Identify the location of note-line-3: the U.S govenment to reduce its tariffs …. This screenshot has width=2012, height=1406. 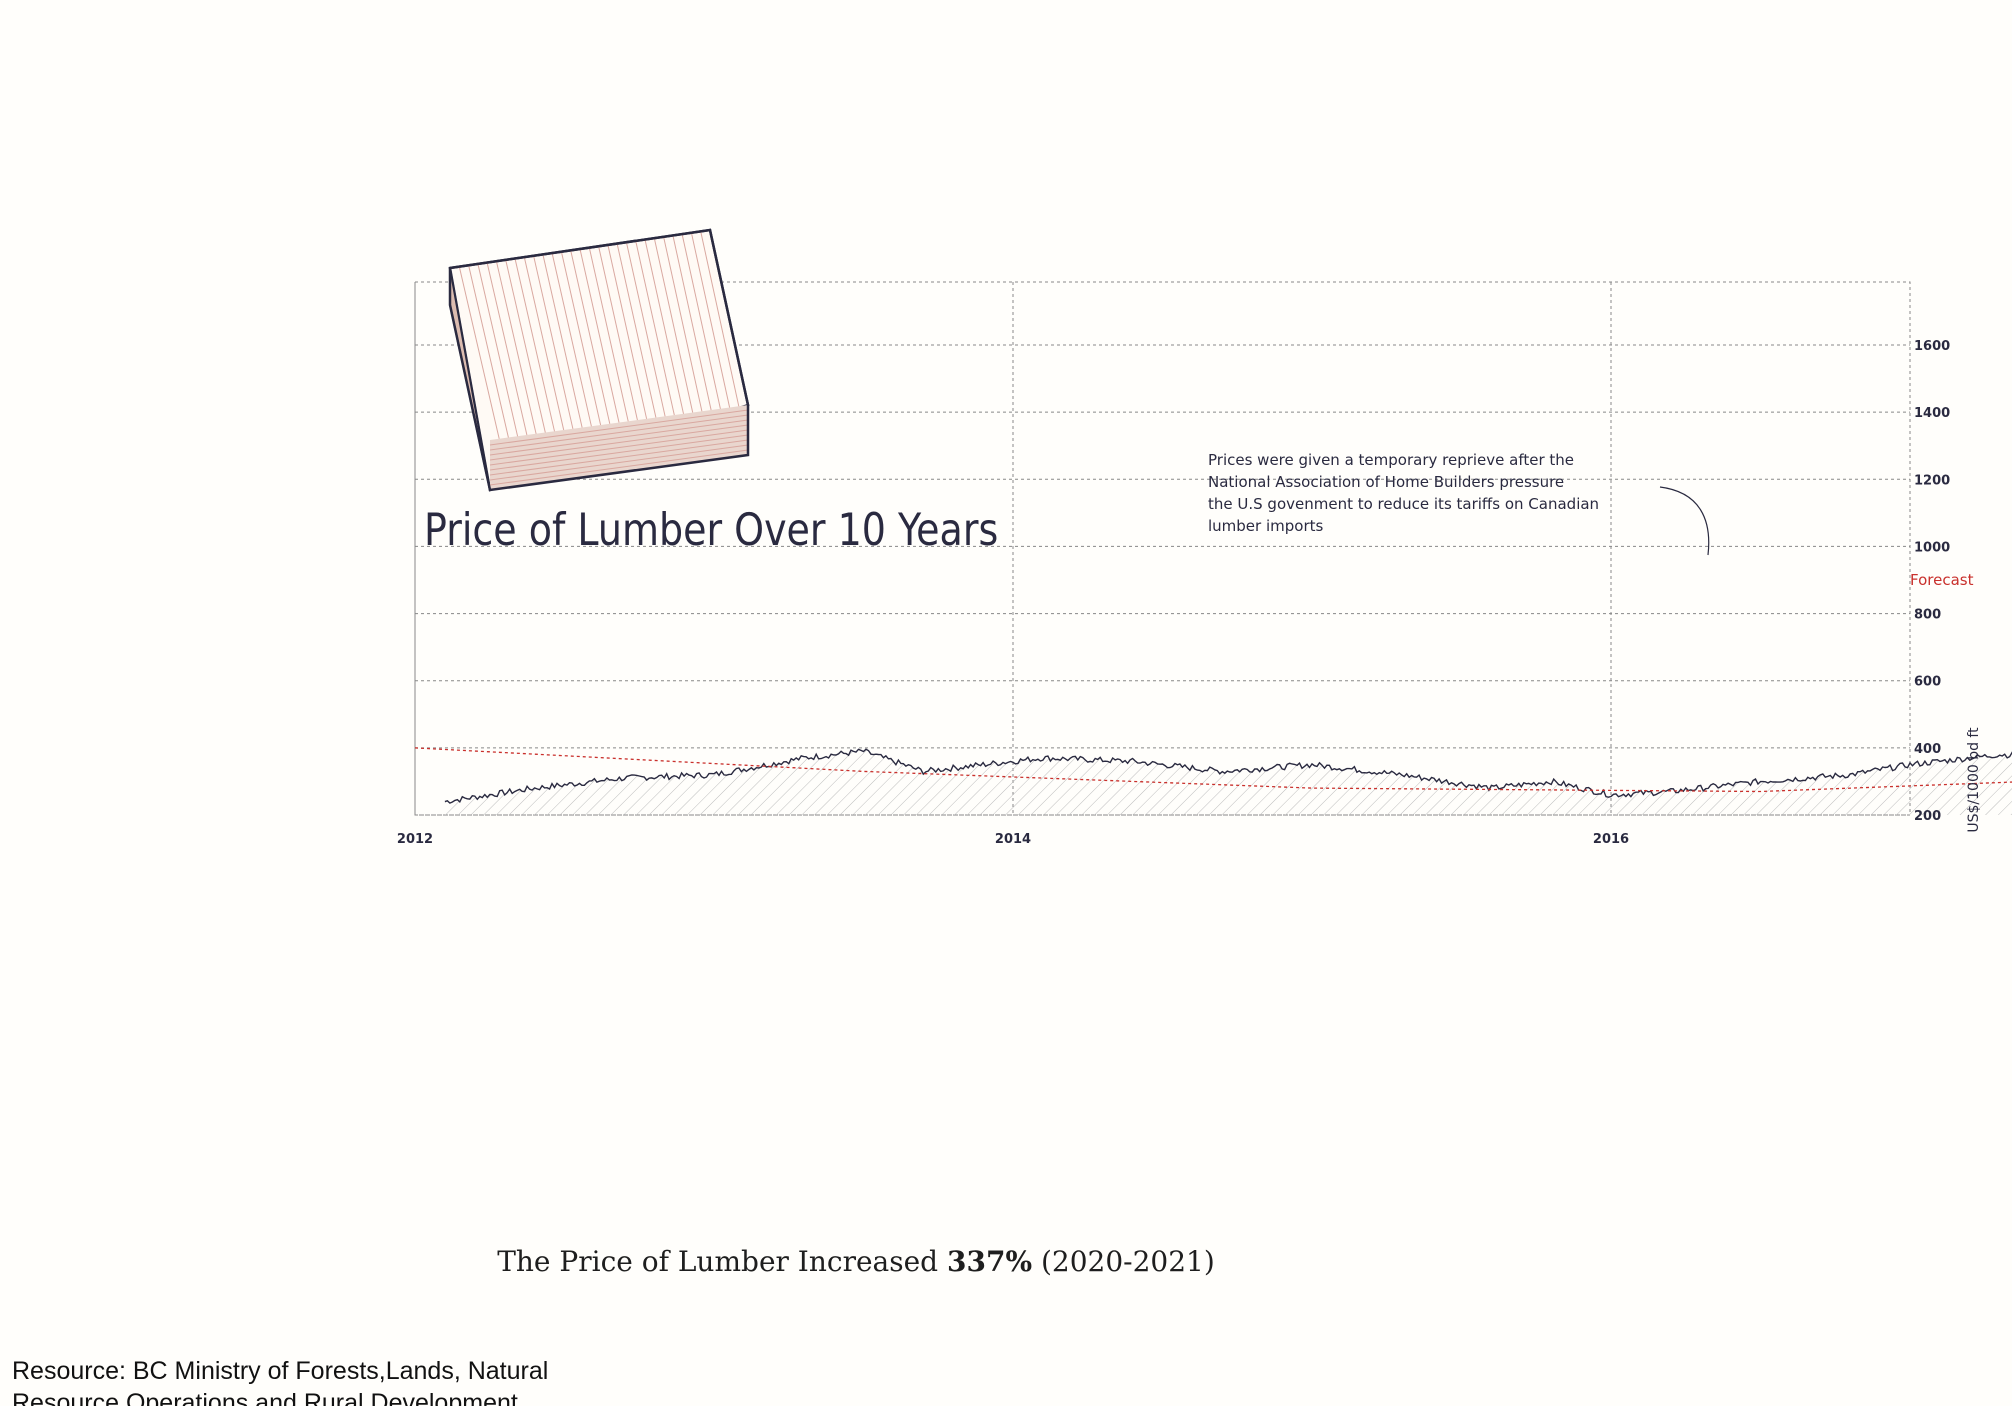
(1403, 504).